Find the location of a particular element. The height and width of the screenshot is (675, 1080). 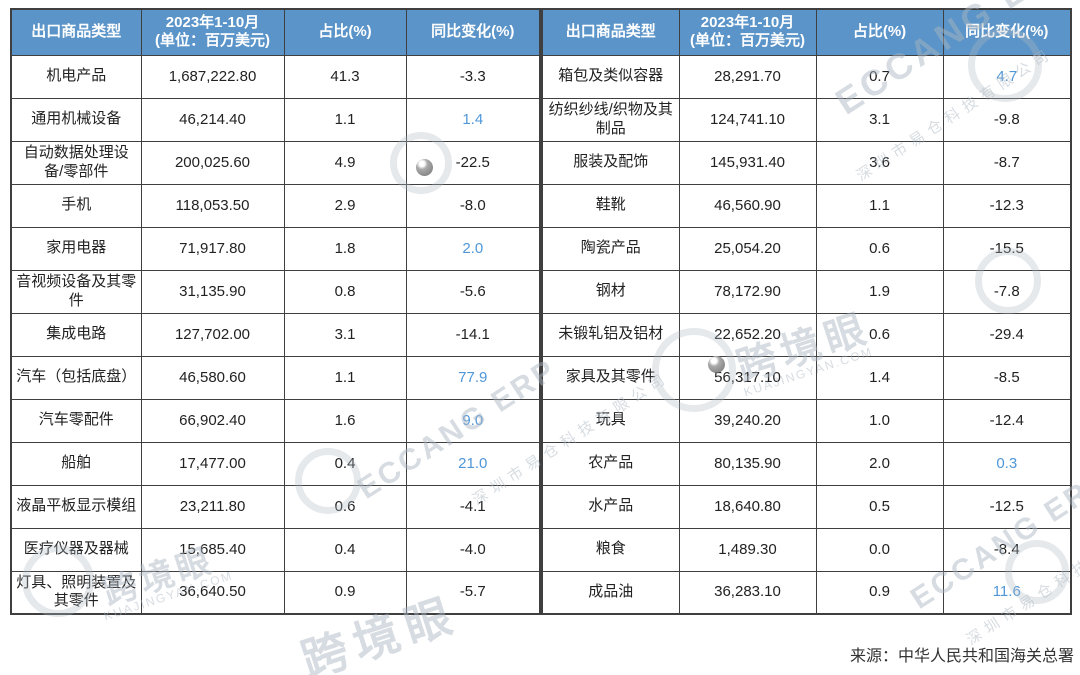

change-cell: 0.3 is located at coordinates (1007, 463).